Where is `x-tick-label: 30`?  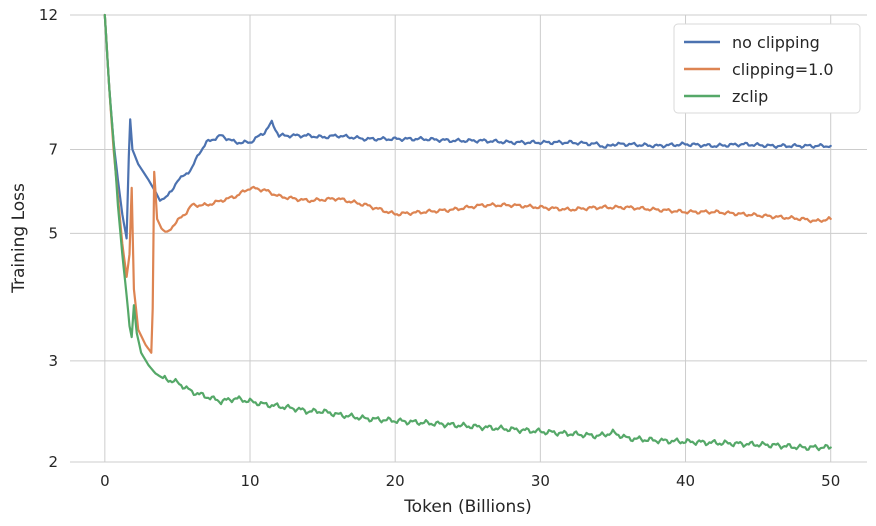
x-tick-label: 30 is located at coordinates (540, 481).